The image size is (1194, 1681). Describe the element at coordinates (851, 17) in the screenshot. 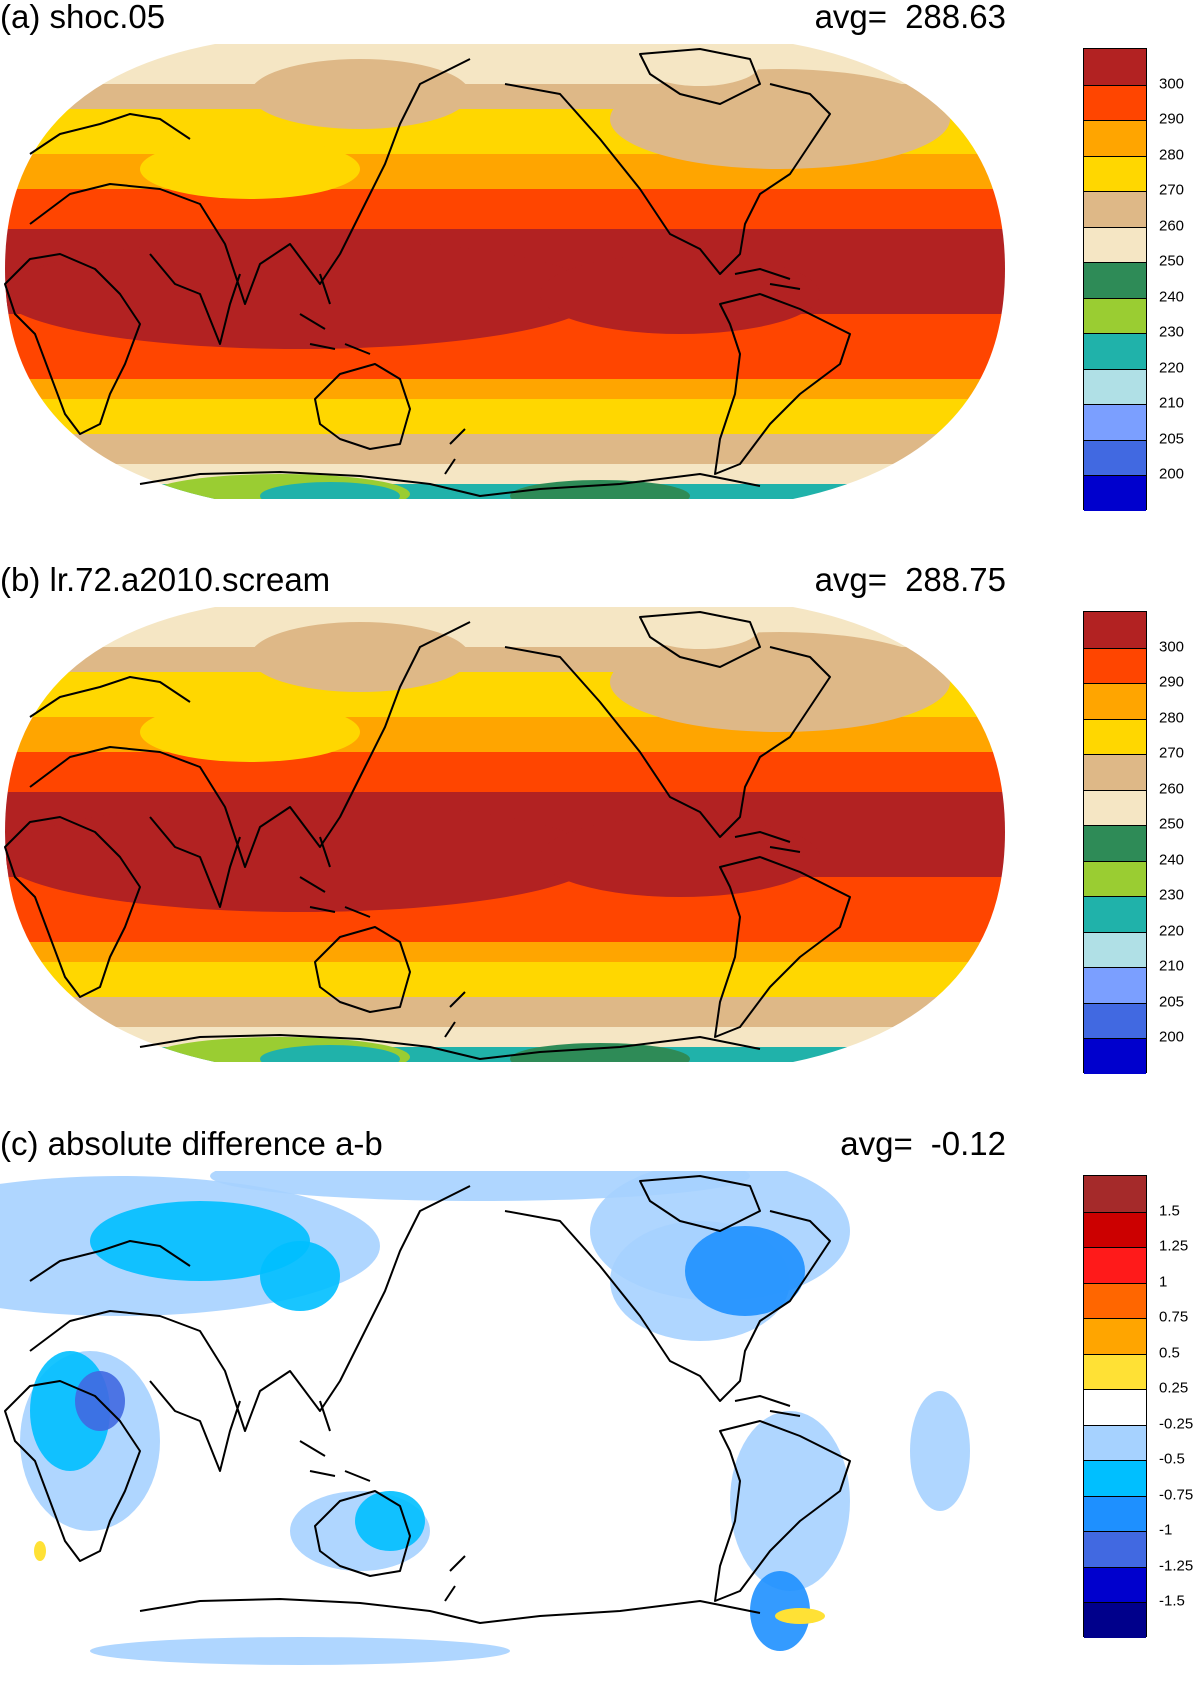

I see `avg-label: avg=` at that location.